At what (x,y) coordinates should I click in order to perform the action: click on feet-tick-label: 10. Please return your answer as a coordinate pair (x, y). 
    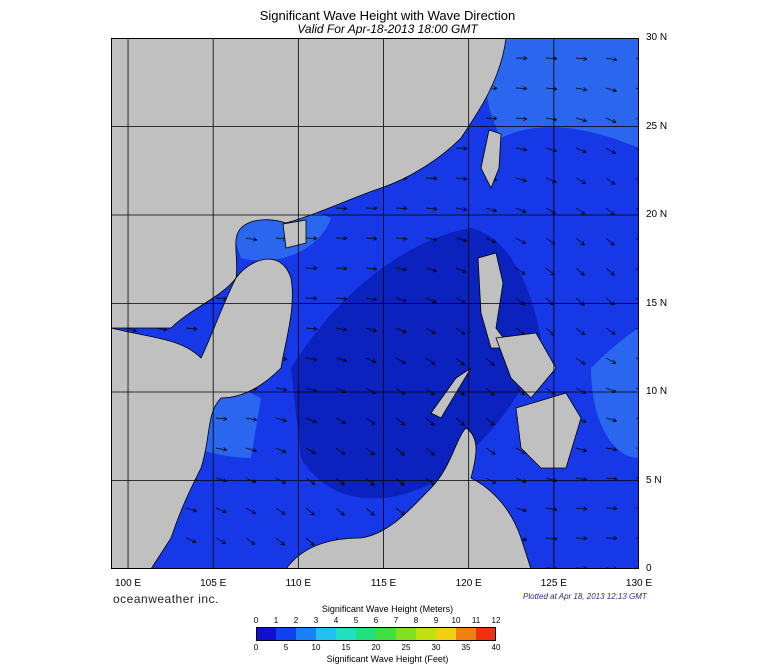
    Looking at the image, I should click on (316, 647).